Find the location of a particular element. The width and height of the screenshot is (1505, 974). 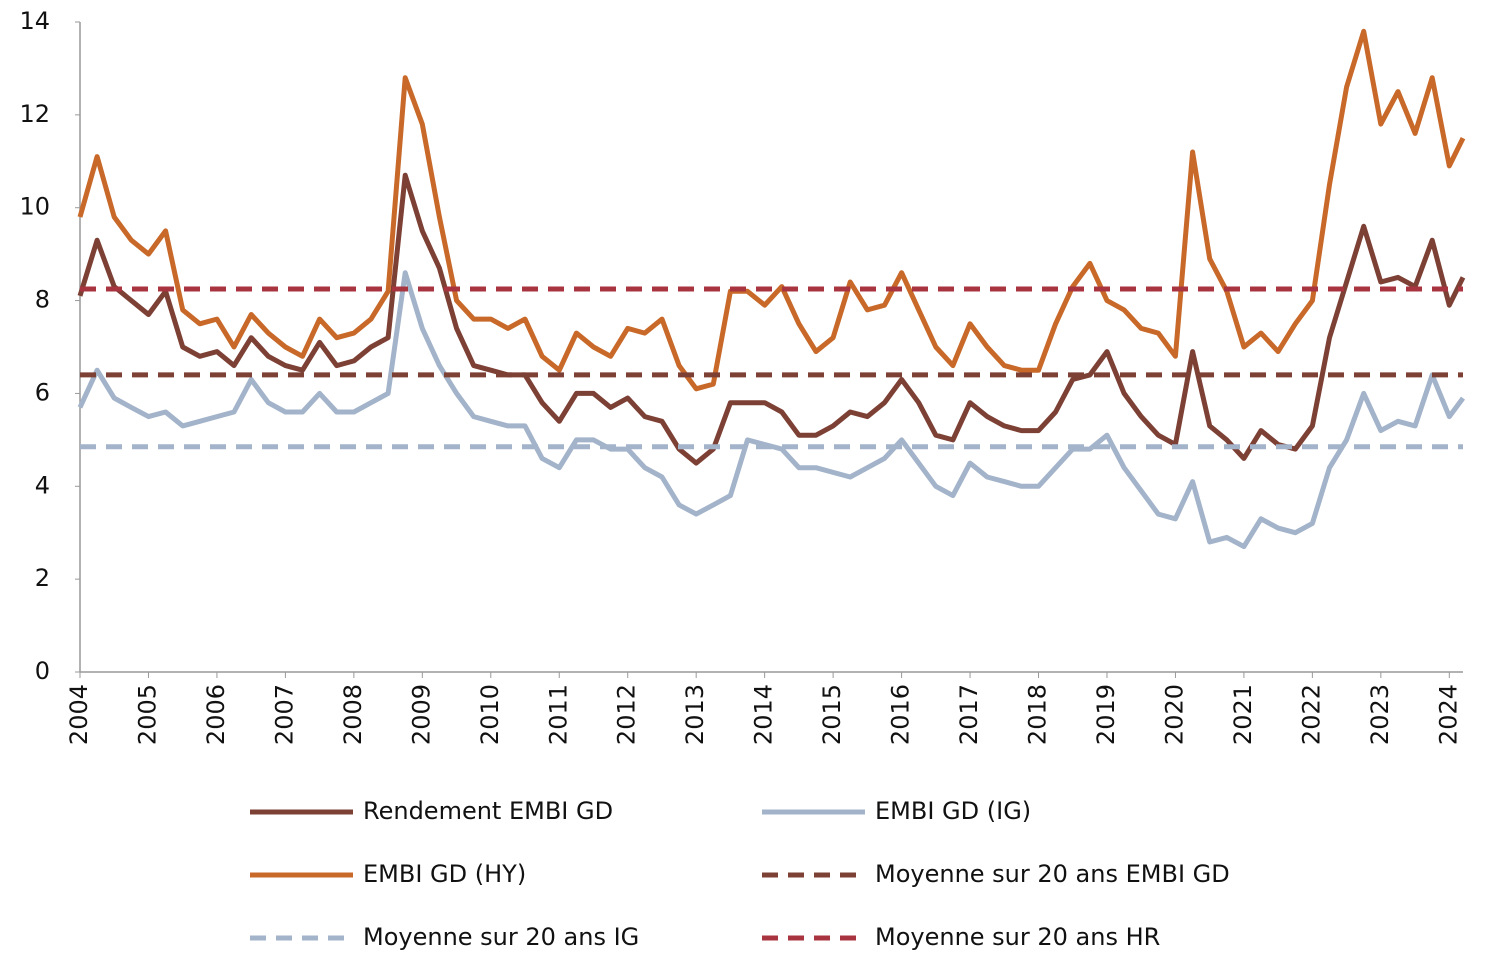

legend-label: Moyenne sur 20 ans IG is located at coordinates (501, 937).